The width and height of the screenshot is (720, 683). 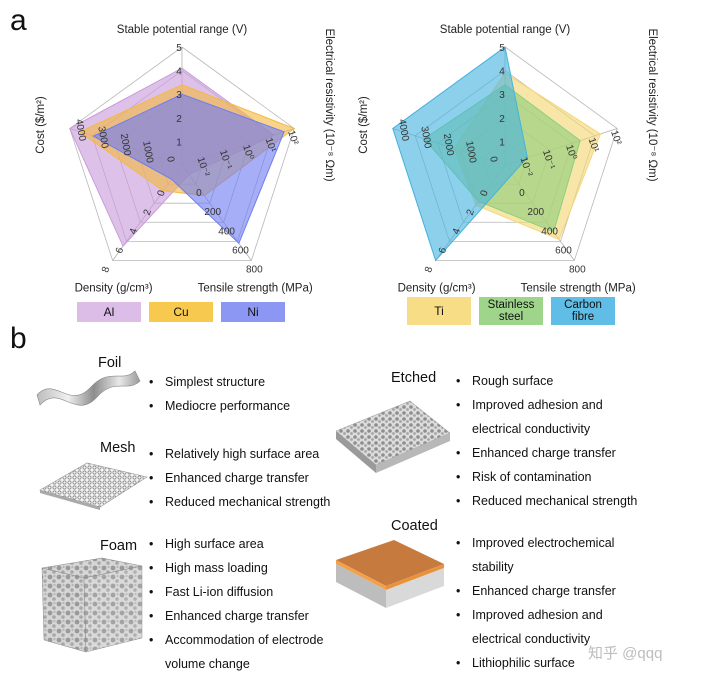 I want to click on legend-carbon-fibre: Carbon fibre, so click(x=583, y=311).